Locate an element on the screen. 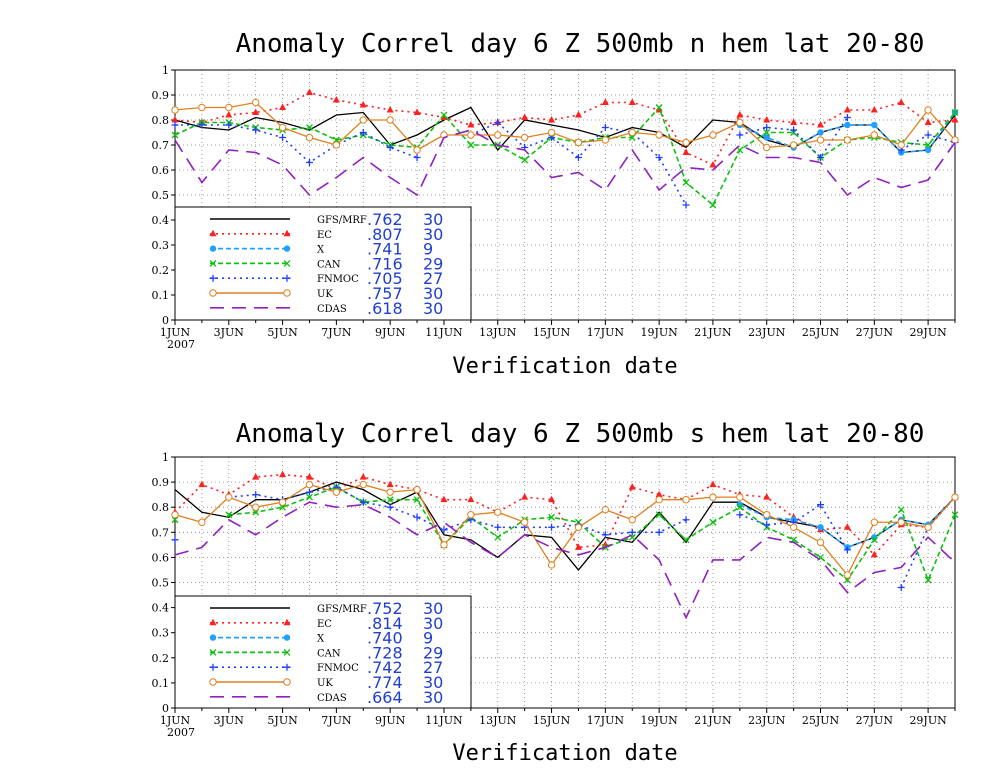 The width and height of the screenshot is (1000, 781). series-can is located at coordinates (565, 156).